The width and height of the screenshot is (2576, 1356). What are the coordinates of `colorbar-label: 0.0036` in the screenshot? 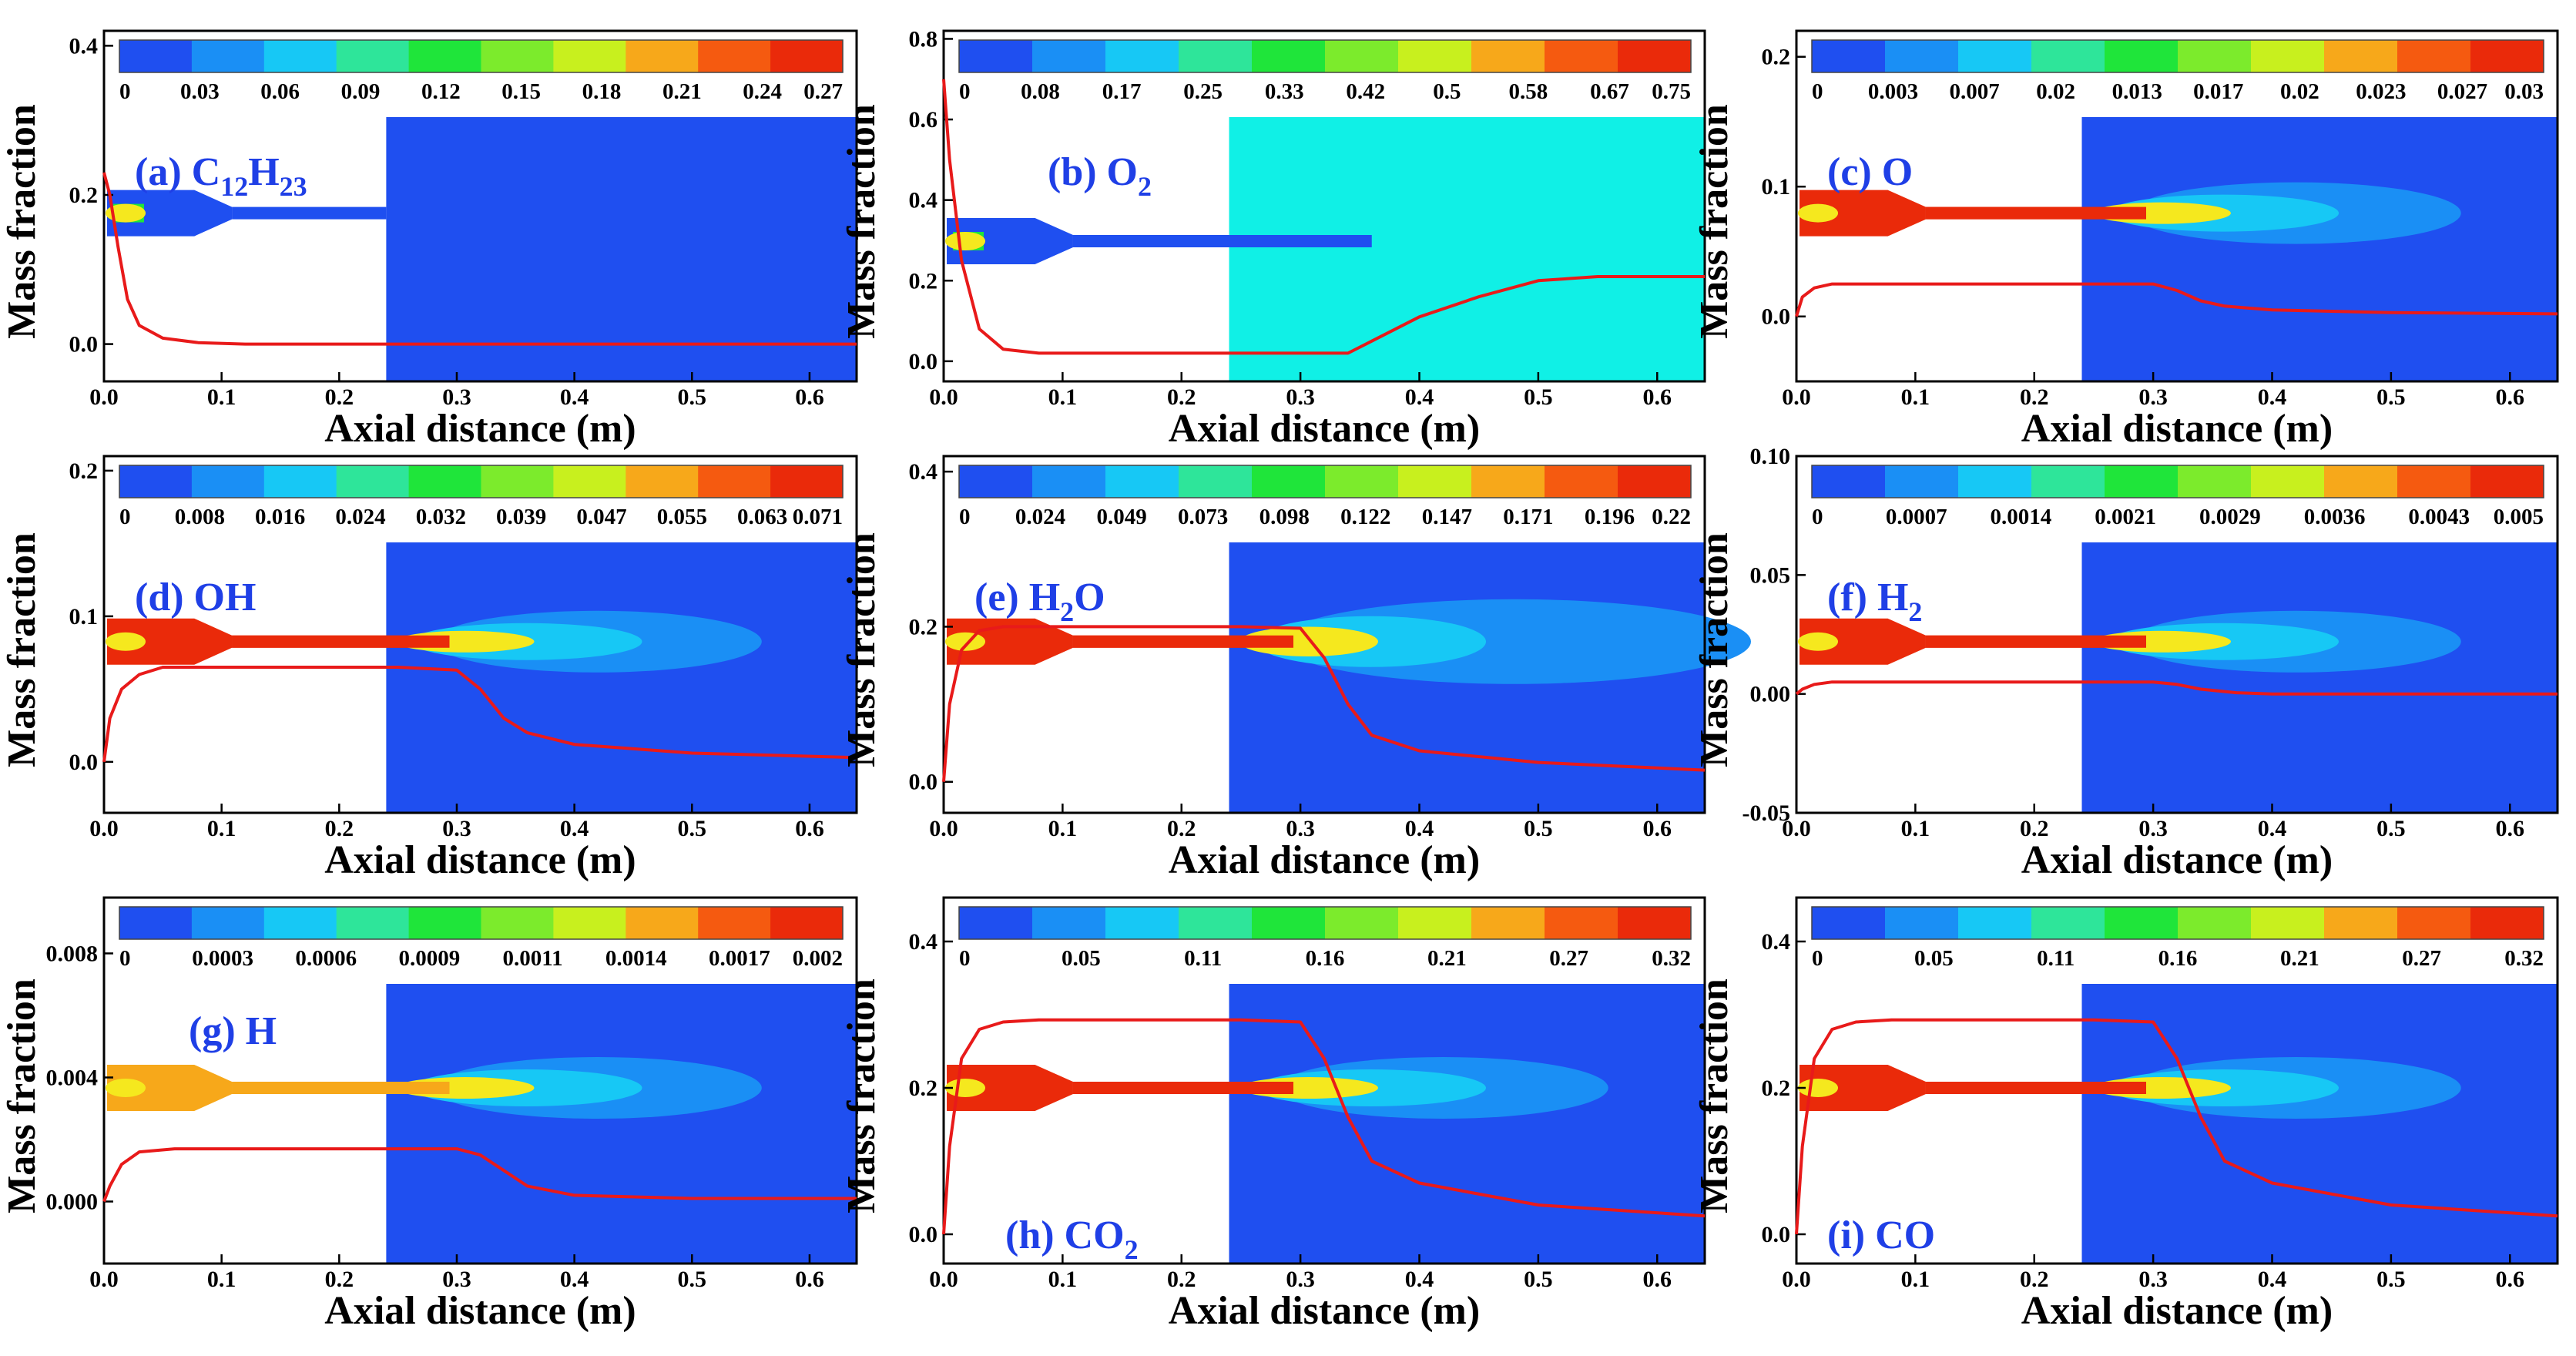 It's located at (2335, 517).